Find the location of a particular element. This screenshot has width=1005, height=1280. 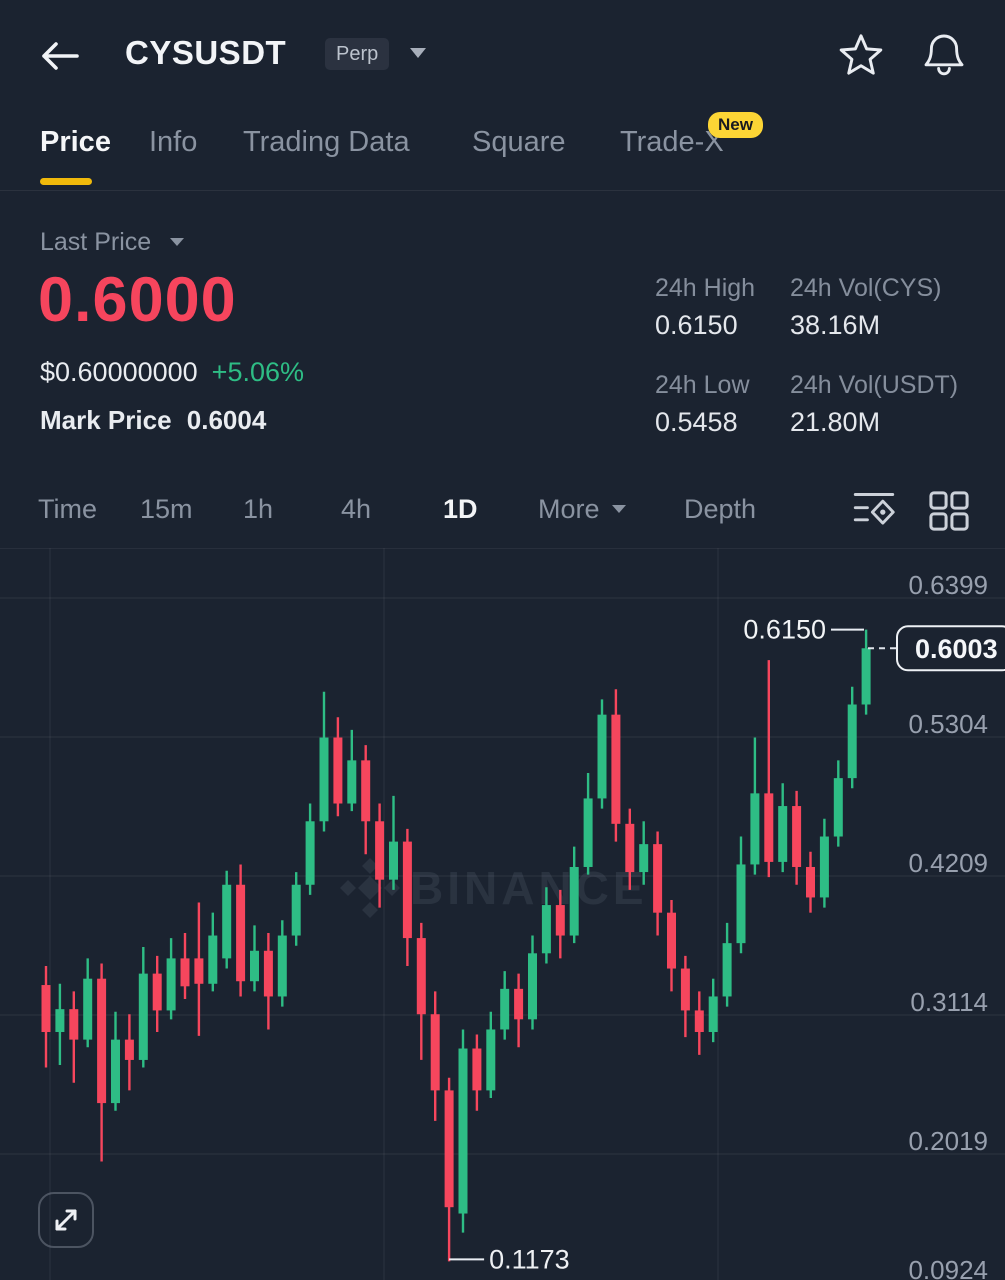

stat-label-24h-low: 24h Low is located at coordinates (702, 385).